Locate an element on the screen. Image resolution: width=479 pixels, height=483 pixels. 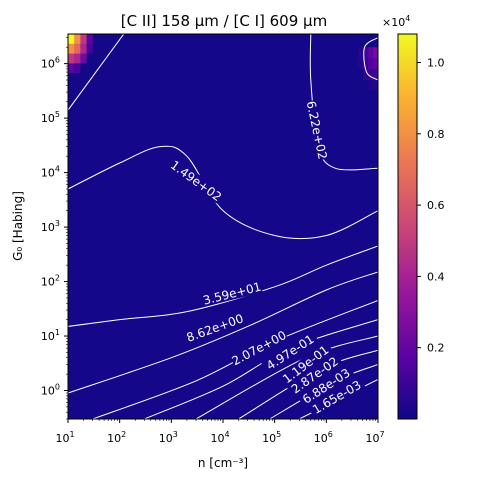
y-axis-label: G₀ [Habing] is located at coordinates (18, 226).